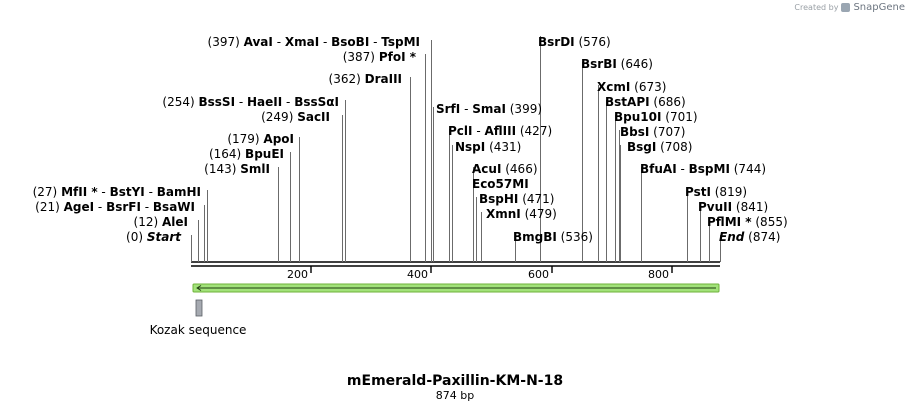 The image size is (911, 411). What do you see at coordinates (631, 87) in the screenshot?
I see `site-label-xcmi: XcmI (673)` at bounding box center [631, 87].